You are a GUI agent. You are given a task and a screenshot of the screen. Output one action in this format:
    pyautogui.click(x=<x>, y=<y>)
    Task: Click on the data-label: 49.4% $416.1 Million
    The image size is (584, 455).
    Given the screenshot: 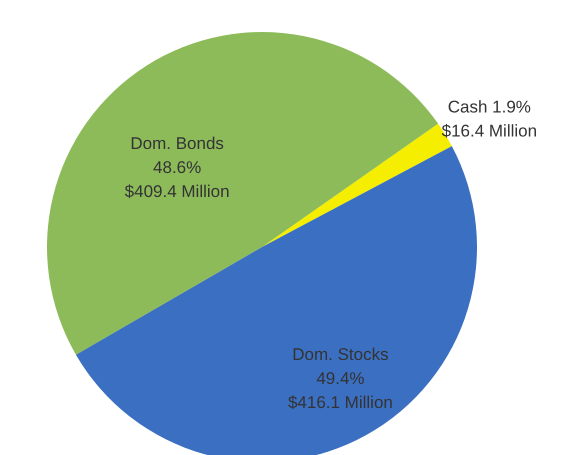 What is the action you would take?
    pyautogui.click(x=340, y=390)
    